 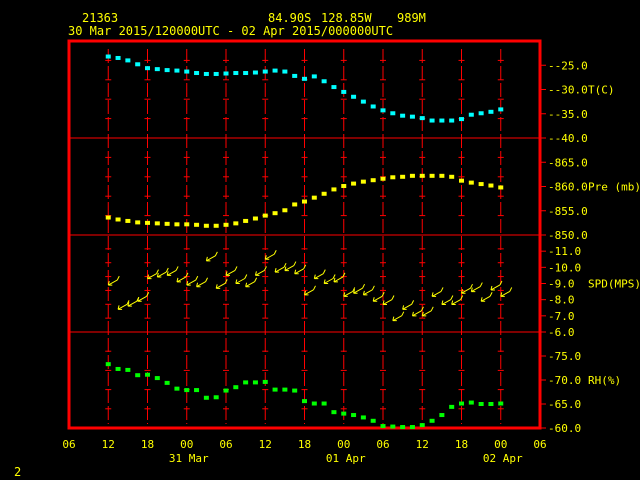 What do you see at coordinates (568, 65) in the screenshot?
I see `y-tick-label-temp: --25.0` at bounding box center [568, 65].